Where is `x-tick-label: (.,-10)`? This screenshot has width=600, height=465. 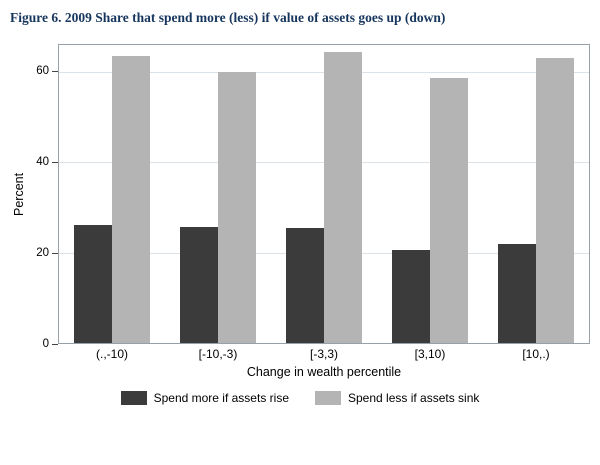
x-tick-label: (.,-10) is located at coordinates (111, 354).